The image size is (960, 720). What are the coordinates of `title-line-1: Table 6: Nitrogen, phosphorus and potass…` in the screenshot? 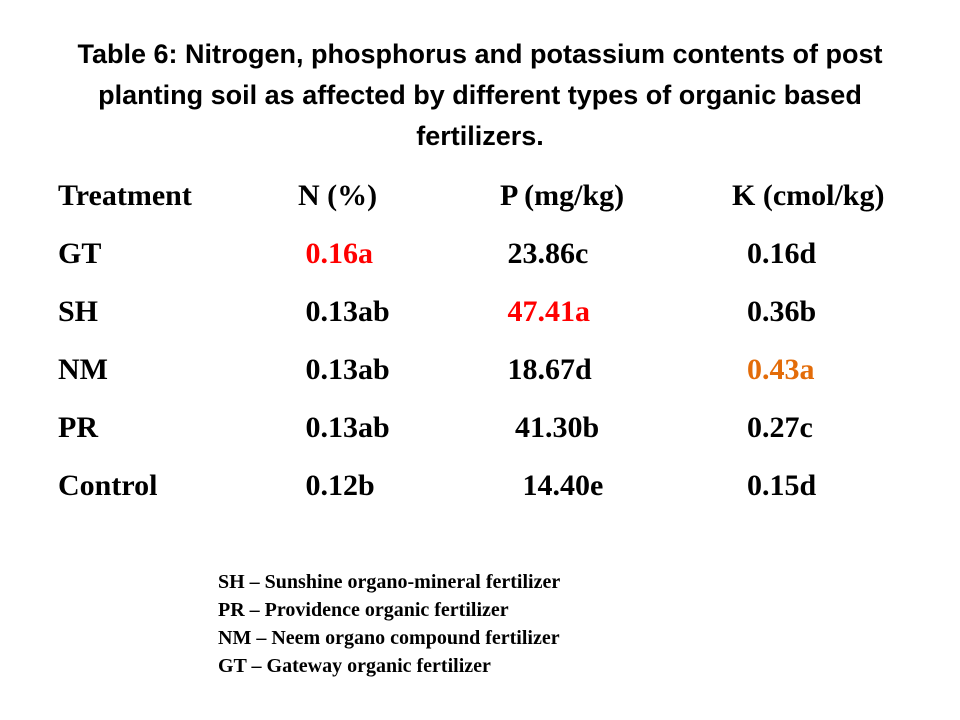 It's located at (480, 54).